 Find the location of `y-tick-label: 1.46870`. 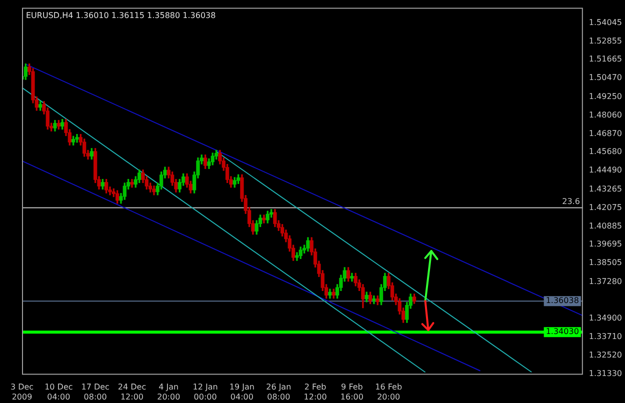

y-tick-label: 1.46870 is located at coordinates (605, 133).